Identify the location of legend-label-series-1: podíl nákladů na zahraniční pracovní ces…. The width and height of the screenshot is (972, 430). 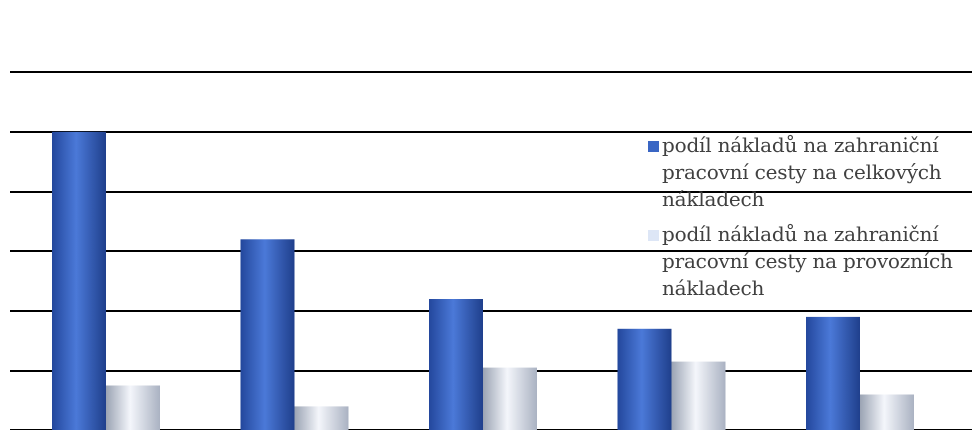
(802, 172).